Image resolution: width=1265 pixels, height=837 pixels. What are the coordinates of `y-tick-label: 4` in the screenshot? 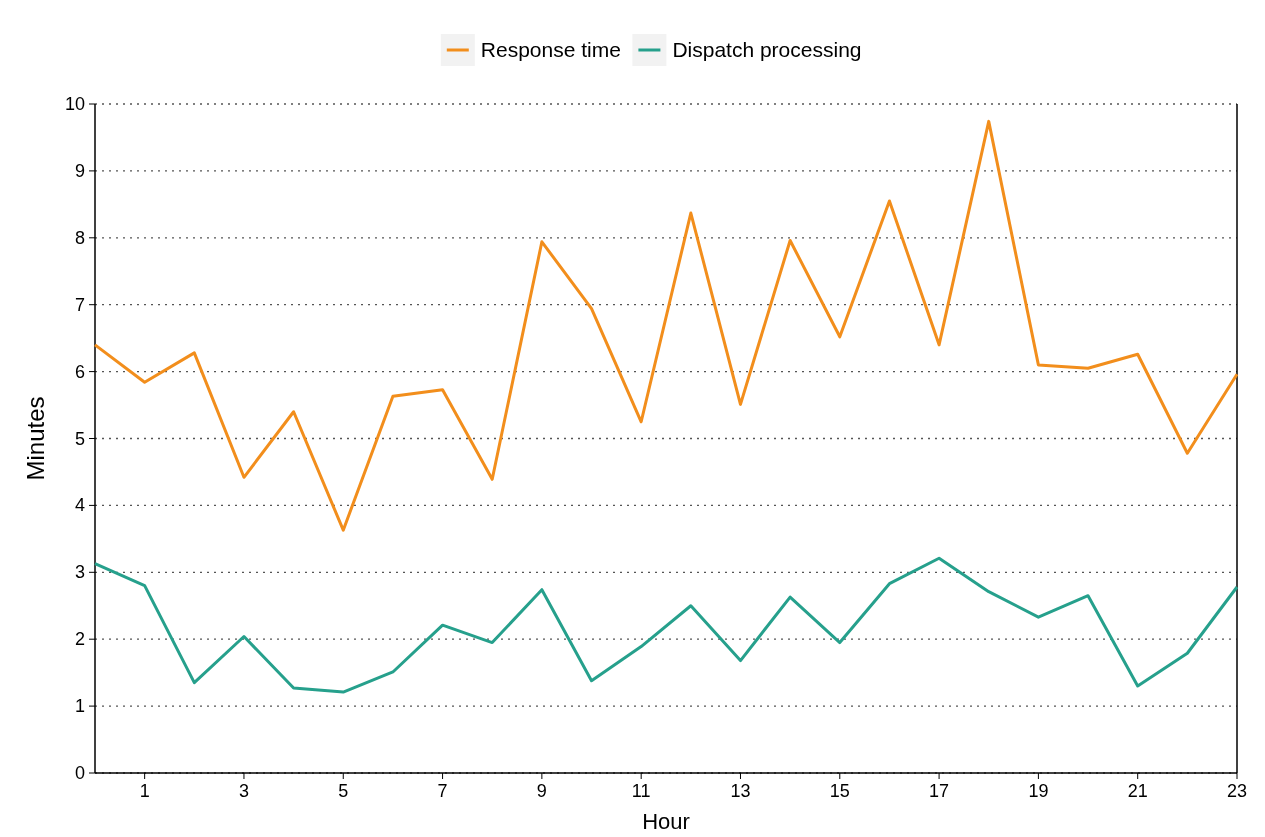 It's located at (79, 505).